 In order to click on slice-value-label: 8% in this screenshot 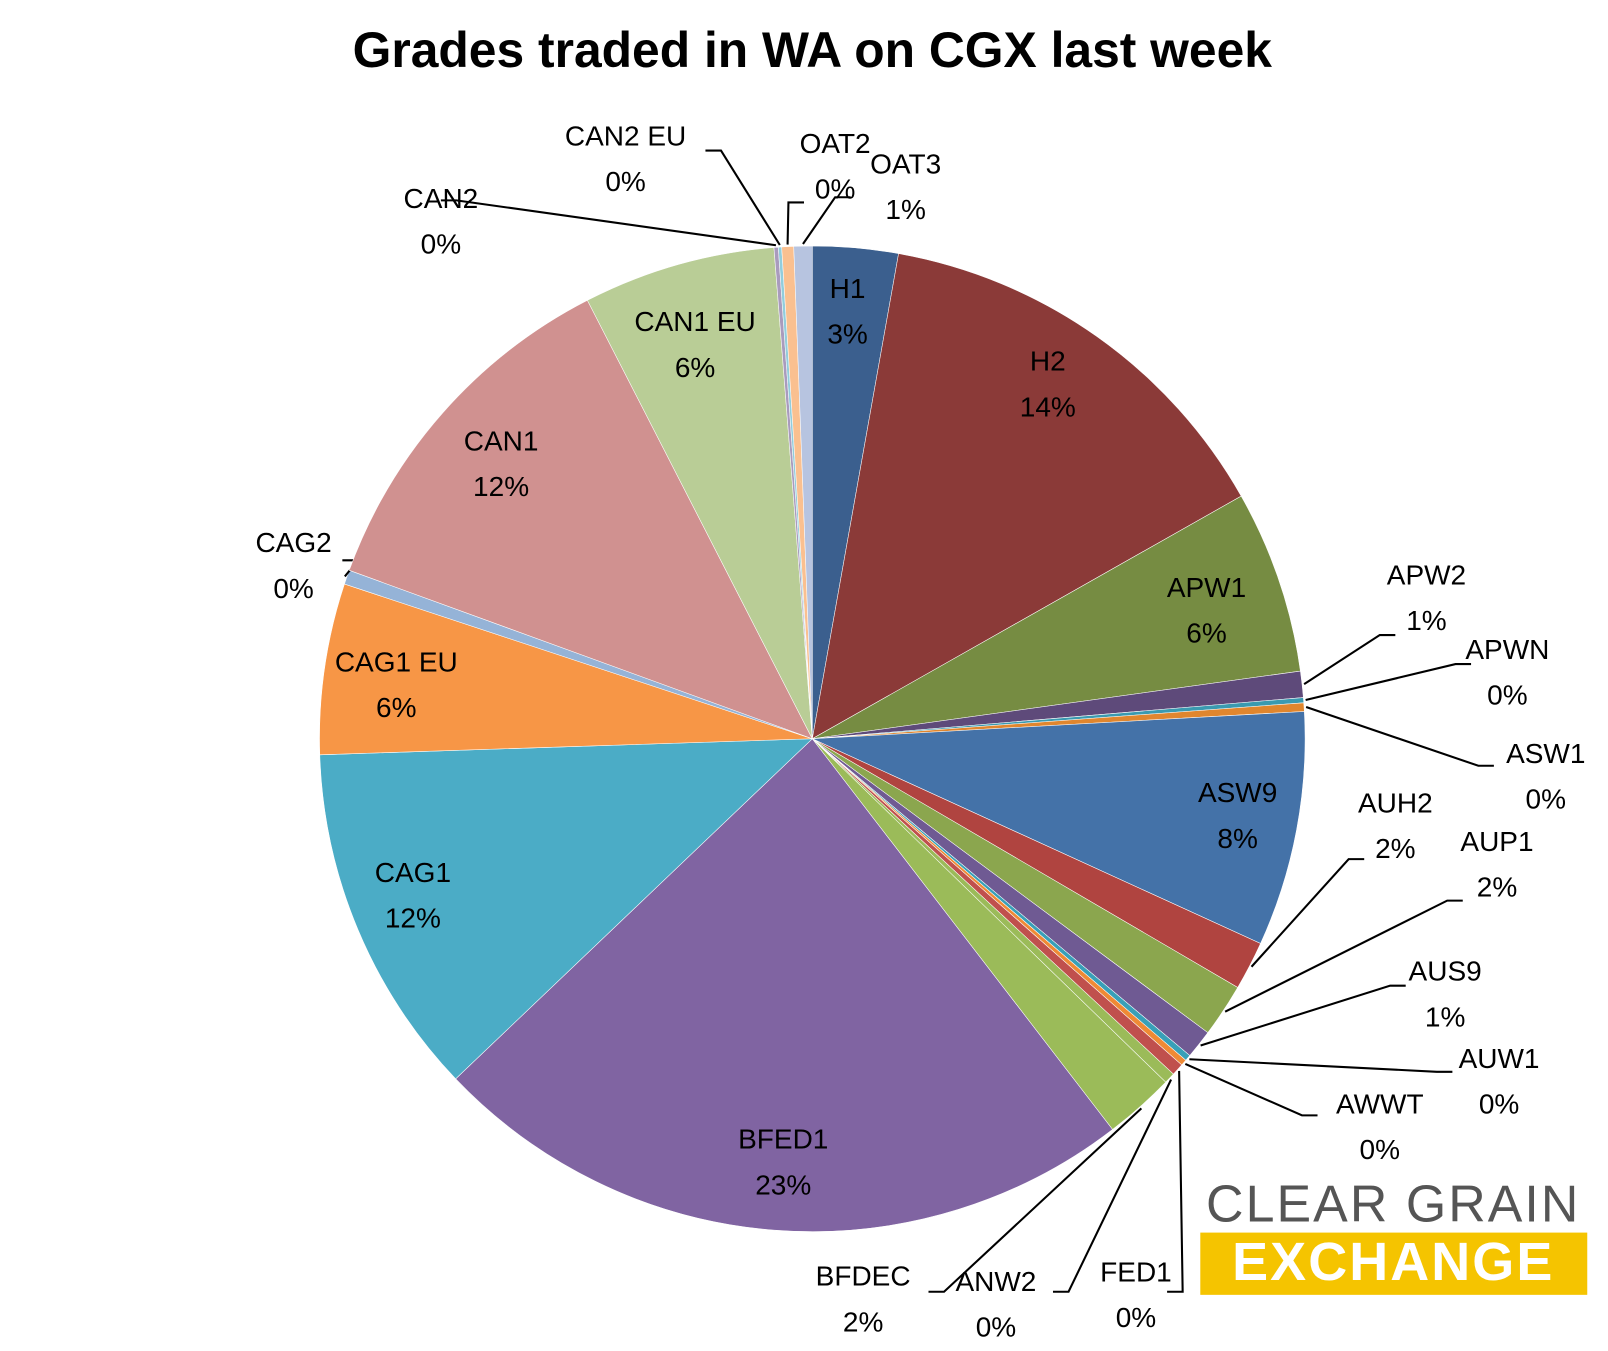, I will do `click(1237, 838)`.